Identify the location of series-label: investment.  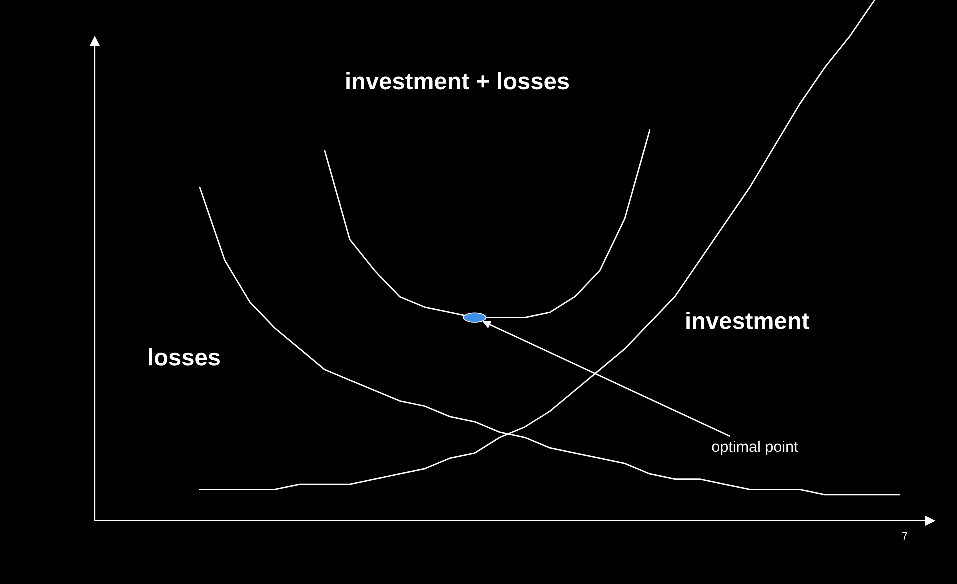
(748, 321).